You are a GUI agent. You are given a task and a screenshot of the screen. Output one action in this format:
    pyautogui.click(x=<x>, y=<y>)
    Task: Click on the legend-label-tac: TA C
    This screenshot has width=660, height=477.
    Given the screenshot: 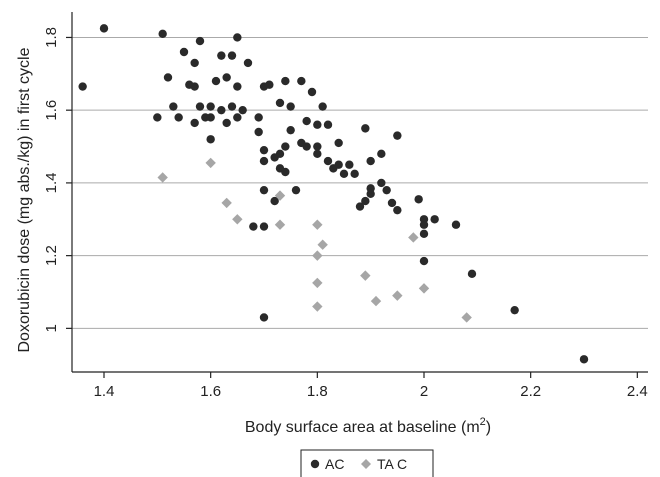 What is the action you would take?
    pyautogui.click(x=392, y=464)
    